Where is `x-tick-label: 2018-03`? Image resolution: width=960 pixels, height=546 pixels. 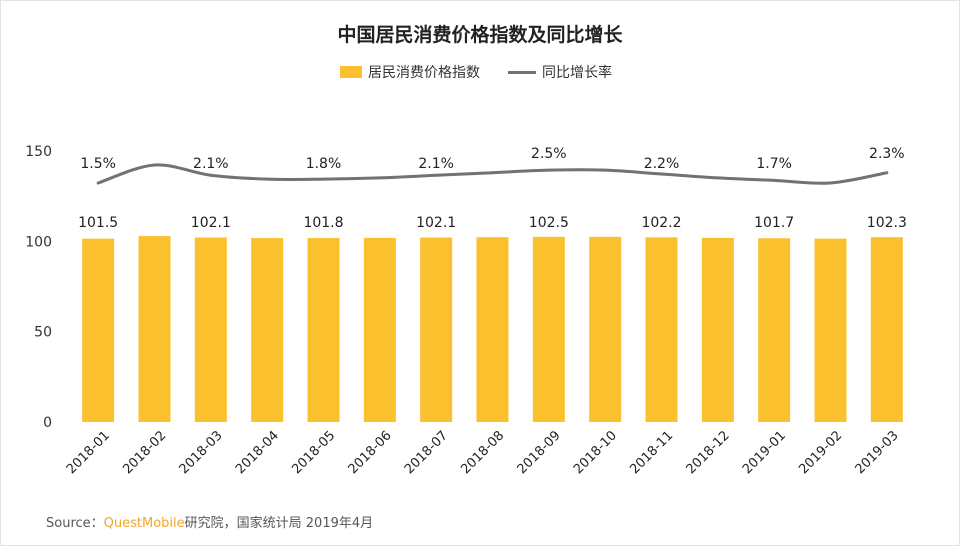 x-tick-label: 2018-03 is located at coordinates (201, 452).